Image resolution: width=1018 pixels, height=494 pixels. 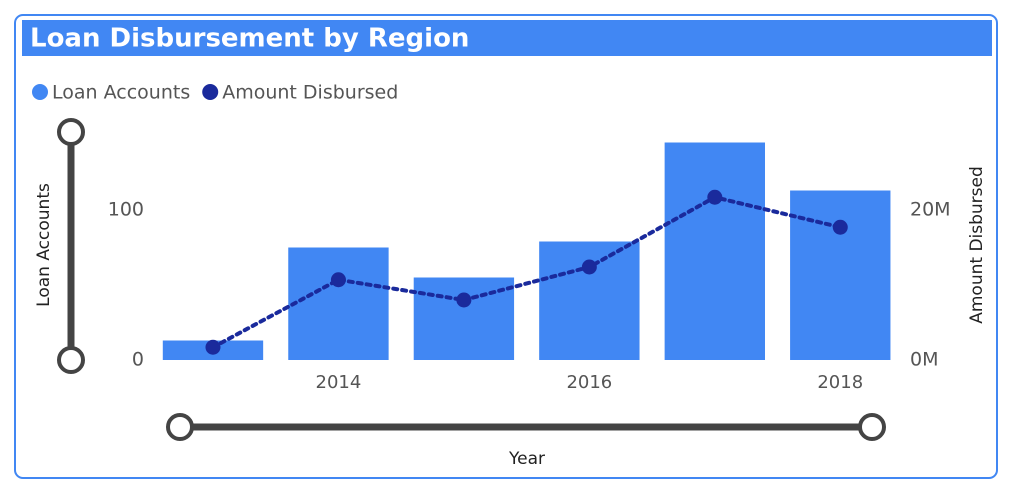 What do you see at coordinates (249, 39) in the screenshot?
I see `chart-title: Loan Disbursement by Region` at bounding box center [249, 39].